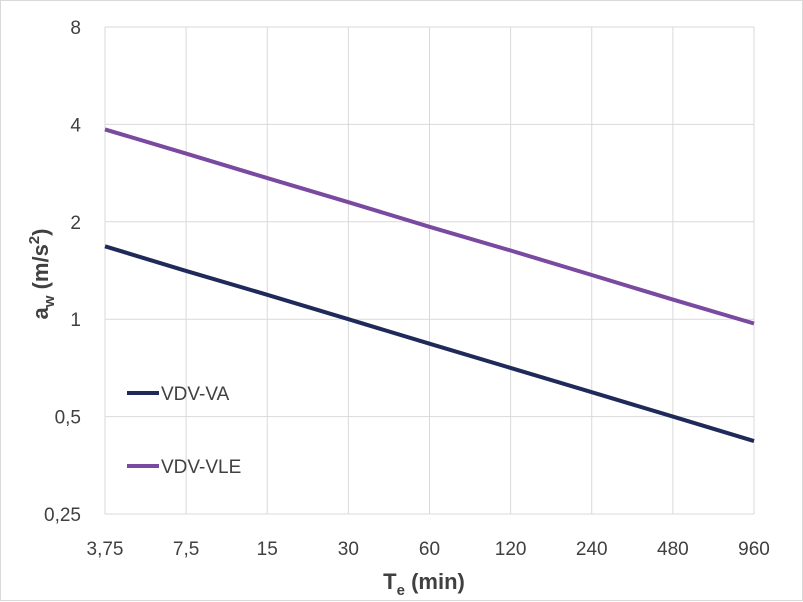 This screenshot has width=803, height=602. What do you see at coordinates (267, 549) in the screenshot?
I see `x-tick-label: 15` at bounding box center [267, 549].